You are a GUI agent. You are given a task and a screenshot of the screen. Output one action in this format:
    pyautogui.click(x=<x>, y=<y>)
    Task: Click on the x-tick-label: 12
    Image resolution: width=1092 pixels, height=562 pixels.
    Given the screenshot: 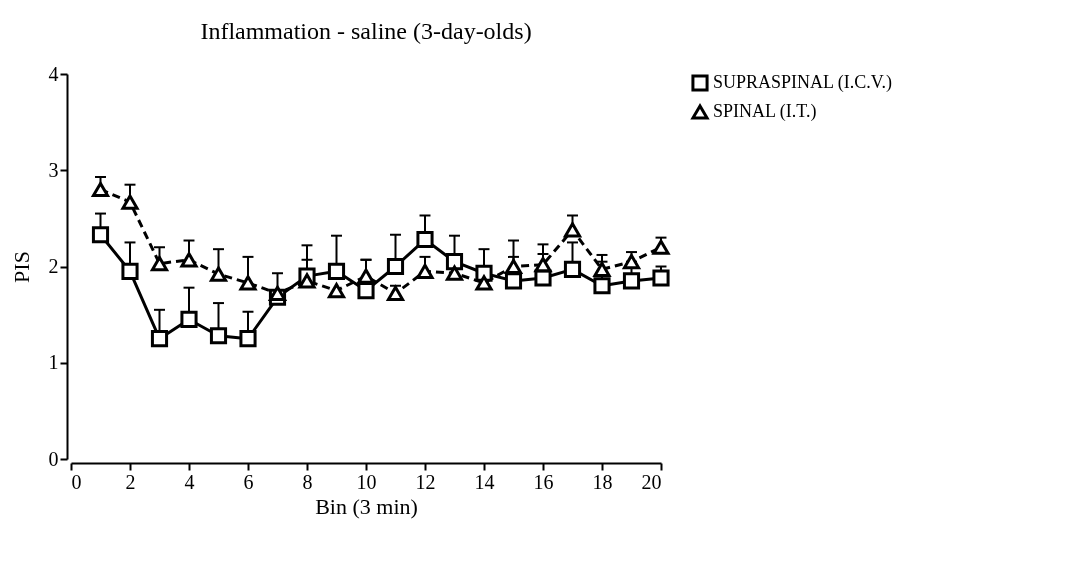 What is the action you would take?
    pyautogui.click(x=425, y=481)
    